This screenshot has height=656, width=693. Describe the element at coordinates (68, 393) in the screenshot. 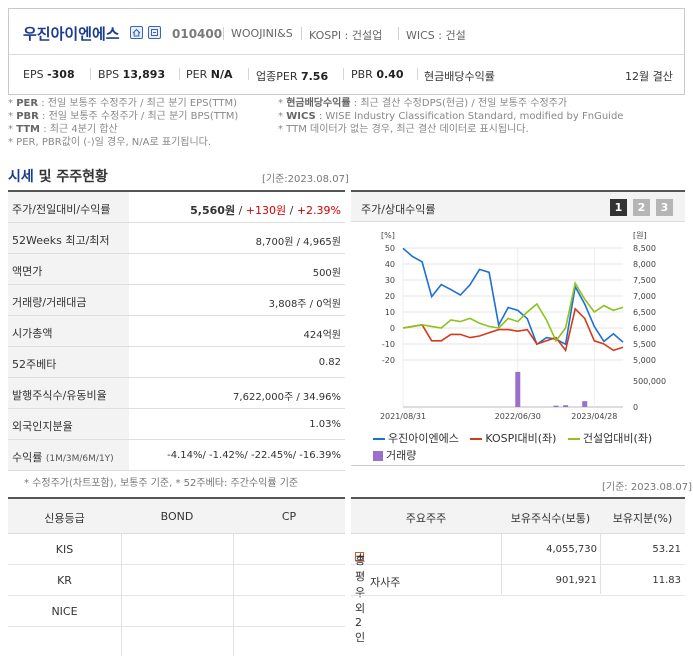

I see `row-label: 발행주식수/유동비율` at that location.